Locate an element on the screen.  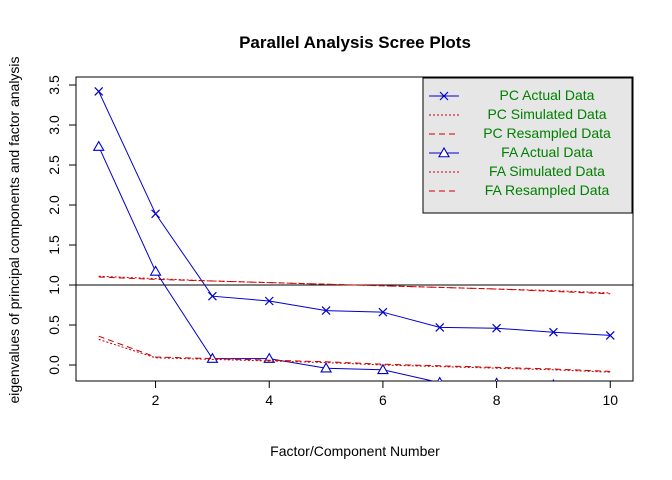
legend-box is located at coordinates (527, 145).